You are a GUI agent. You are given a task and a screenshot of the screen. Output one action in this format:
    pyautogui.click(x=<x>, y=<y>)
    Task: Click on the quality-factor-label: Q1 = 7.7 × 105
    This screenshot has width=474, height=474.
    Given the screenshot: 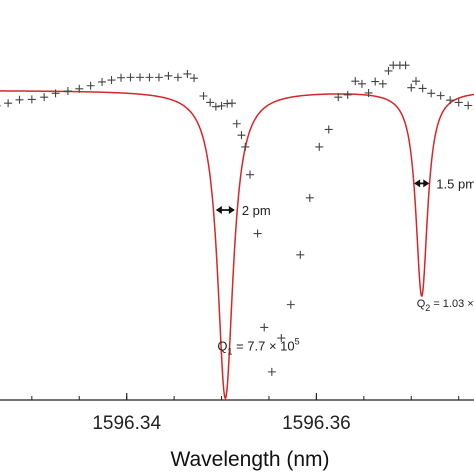 What is the action you would take?
    pyautogui.click(x=258, y=347)
    